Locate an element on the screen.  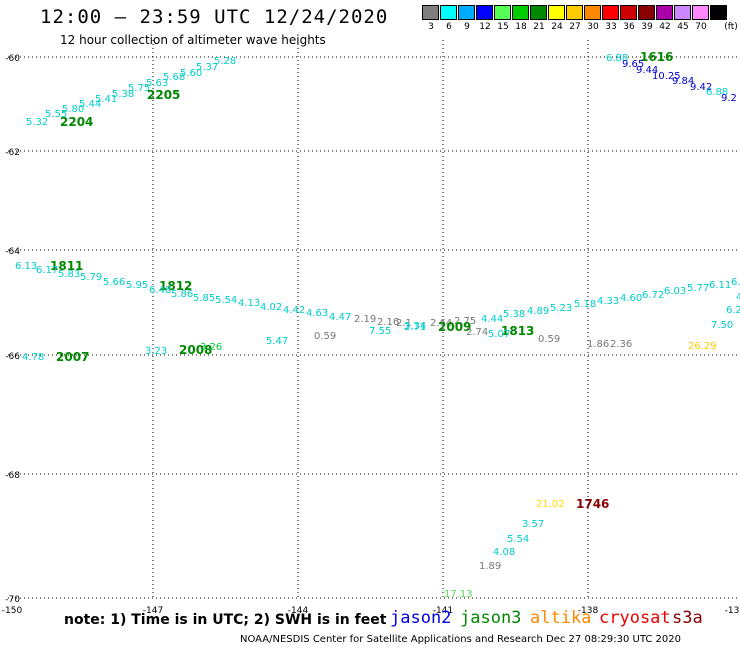
wave-height-label: 2.71 is located at coordinates (415, 327).